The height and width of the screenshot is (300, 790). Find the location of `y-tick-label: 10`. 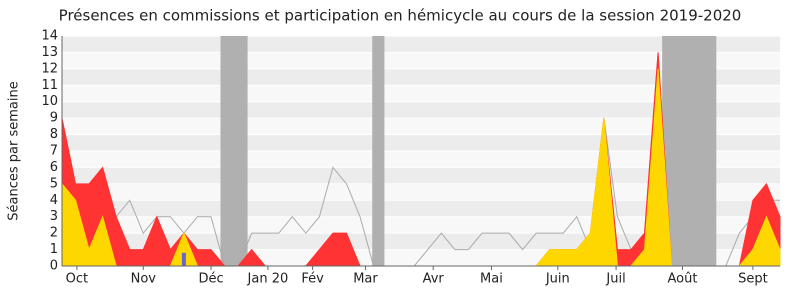

y-tick-label: 10 is located at coordinates (49, 101).